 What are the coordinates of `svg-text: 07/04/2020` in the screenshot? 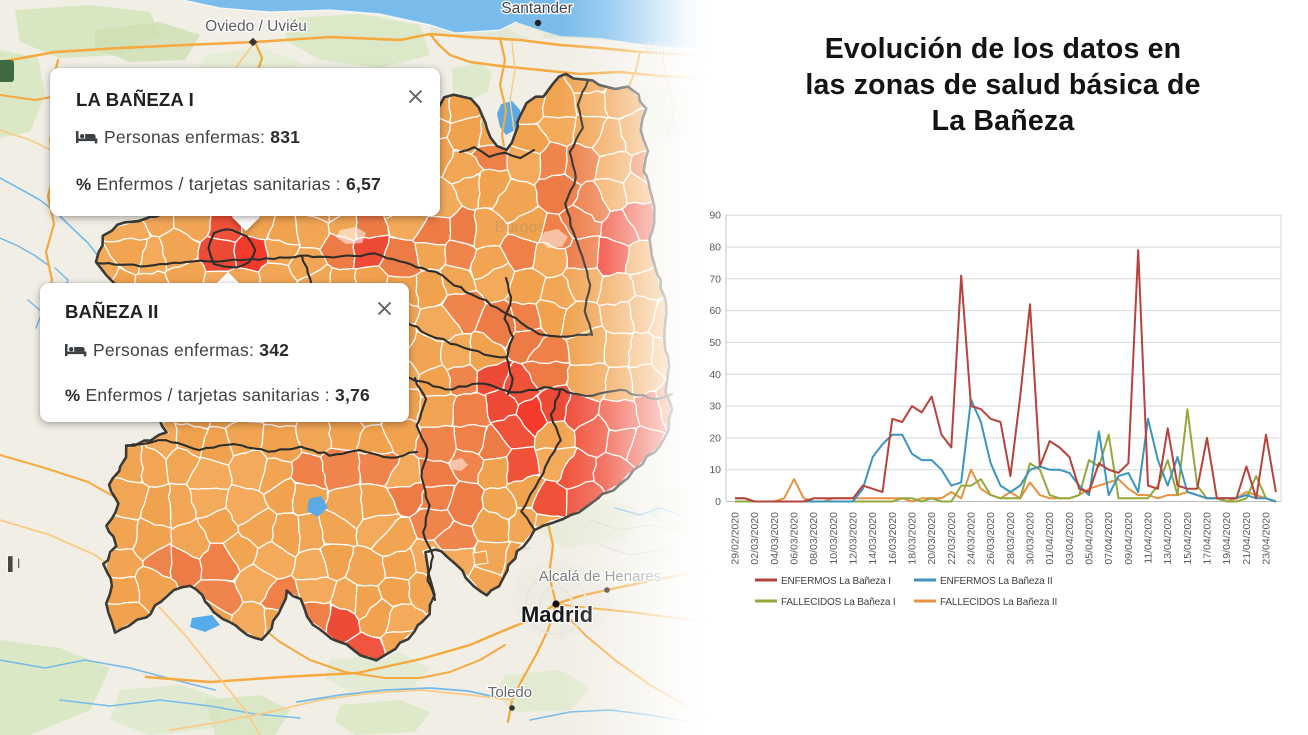 It's located at (1109, 538).